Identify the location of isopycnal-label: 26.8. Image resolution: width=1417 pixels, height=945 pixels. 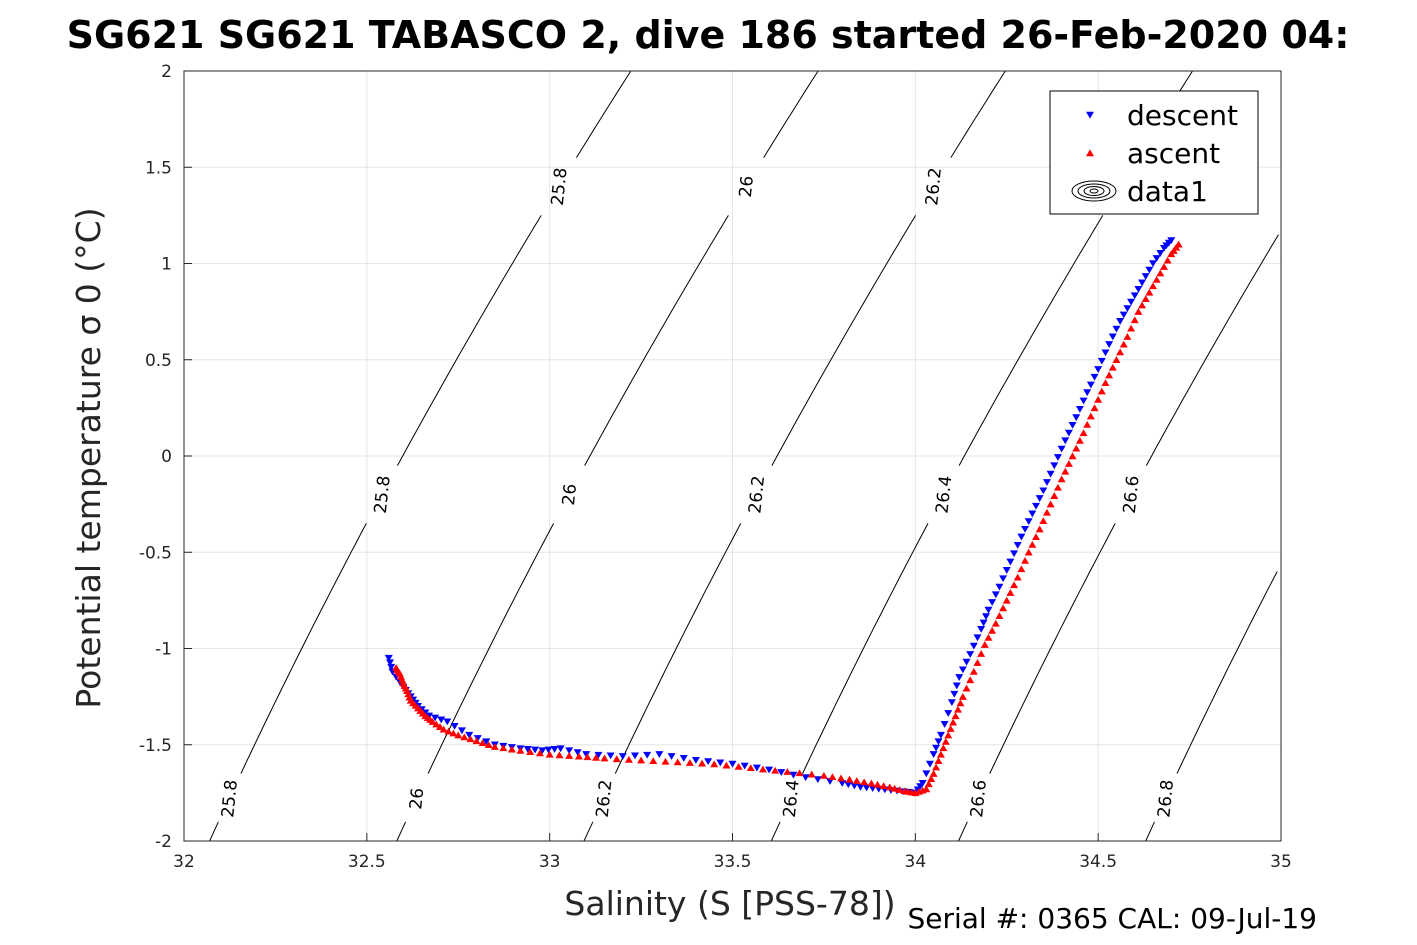
(1166, 799).